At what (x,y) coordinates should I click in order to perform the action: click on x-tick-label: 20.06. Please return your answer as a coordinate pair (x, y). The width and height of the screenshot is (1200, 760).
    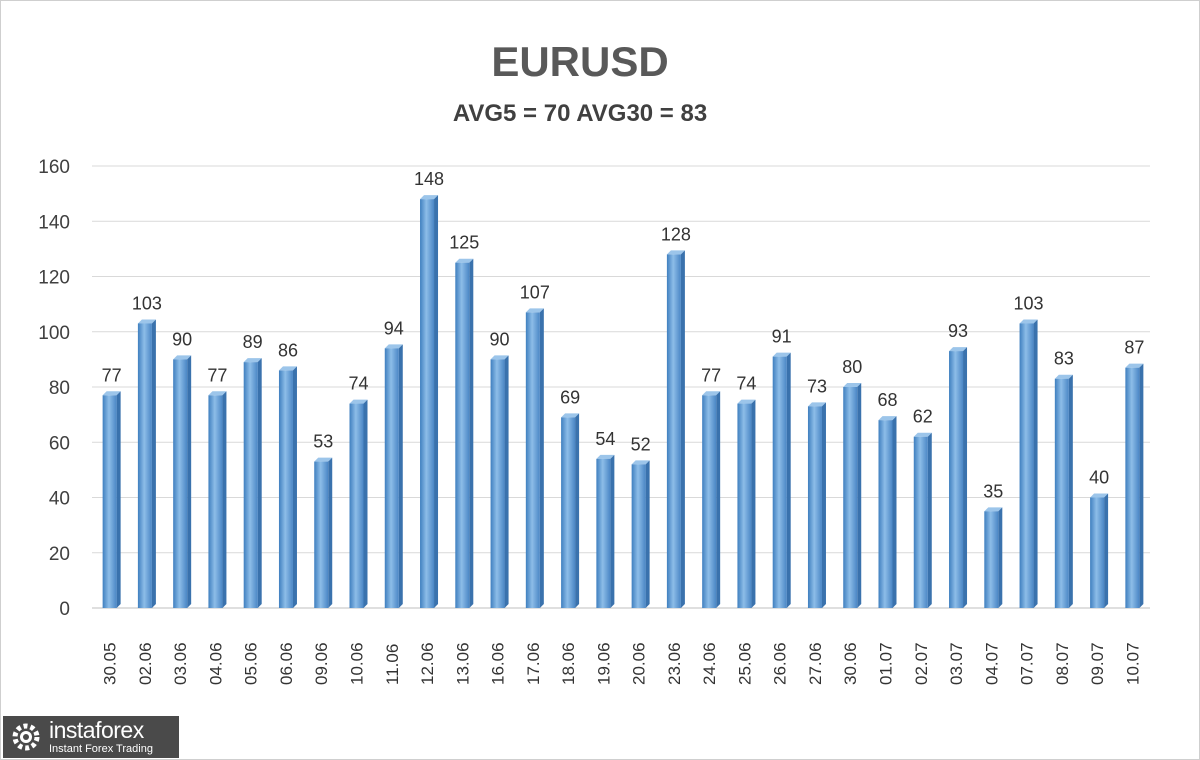
    Looking at the image, I should click on (639, 663).